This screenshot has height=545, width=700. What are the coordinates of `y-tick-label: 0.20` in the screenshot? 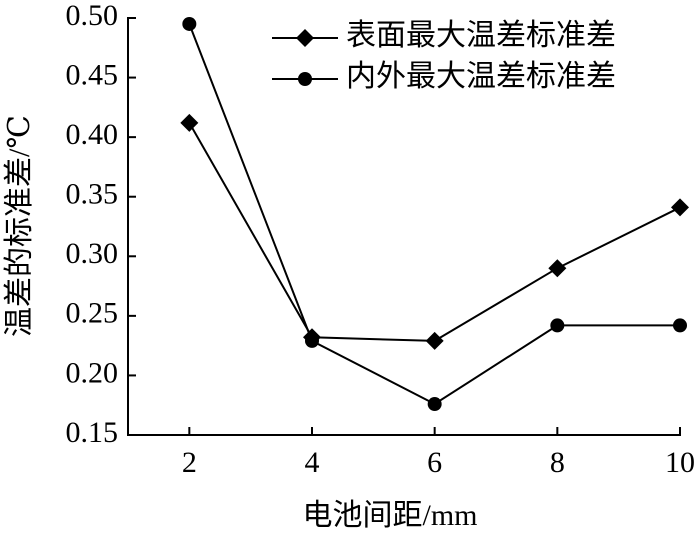 It's located at (92, 372).